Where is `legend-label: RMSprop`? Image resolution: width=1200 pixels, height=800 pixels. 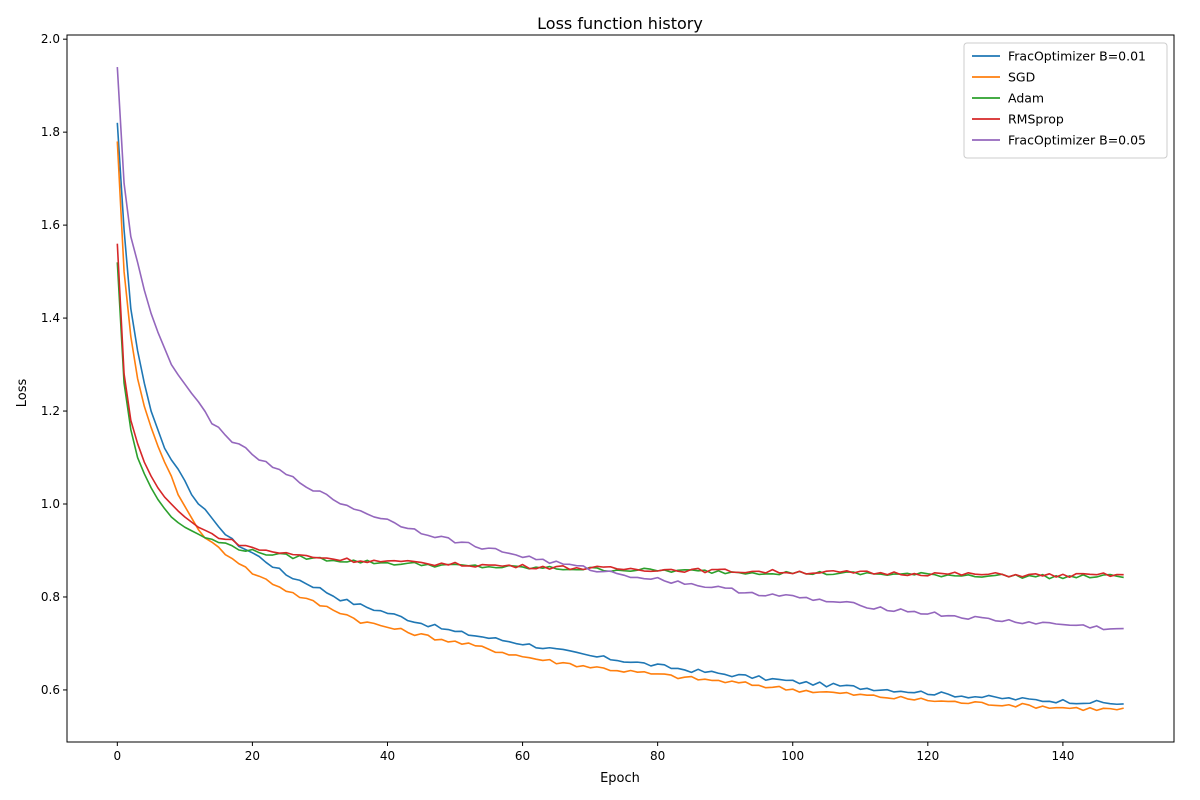
legend-label: RMSprop is located at coordinates (1036, 119).